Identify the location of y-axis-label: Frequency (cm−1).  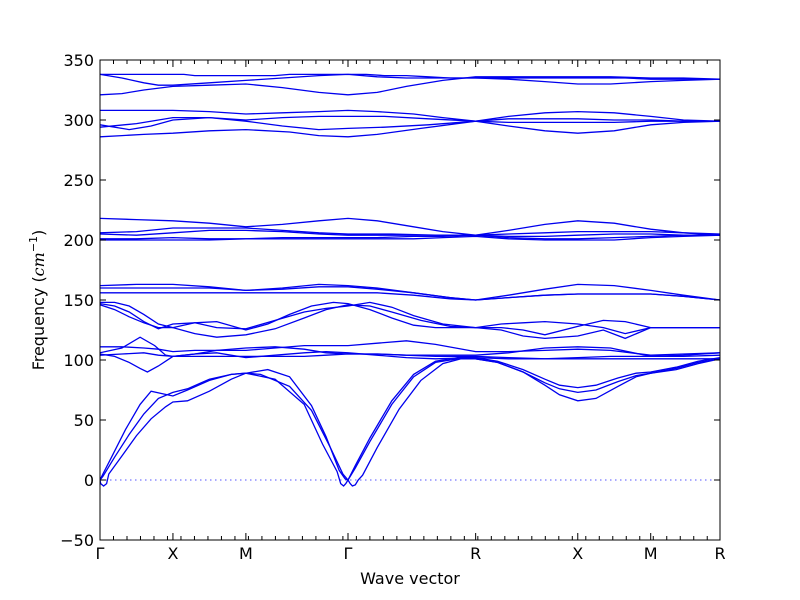
(37, 300).